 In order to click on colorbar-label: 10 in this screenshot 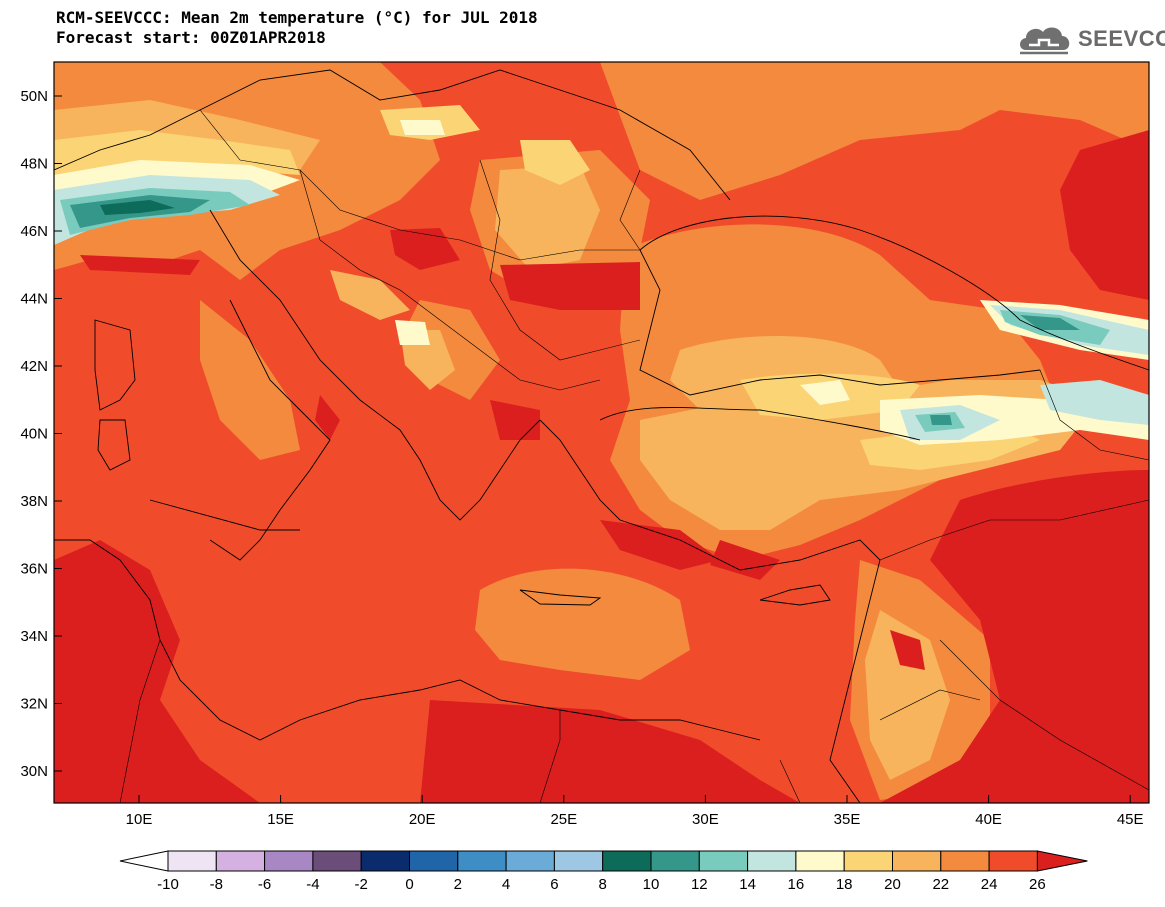, I will do `click(651, 884)`.